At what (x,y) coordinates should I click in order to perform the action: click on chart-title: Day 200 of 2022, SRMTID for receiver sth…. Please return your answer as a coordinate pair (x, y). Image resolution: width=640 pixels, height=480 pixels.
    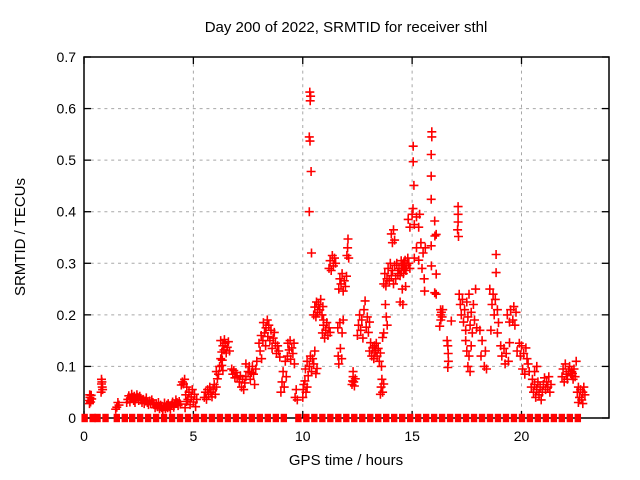
    Looking at the image, I should click on (346, 27).